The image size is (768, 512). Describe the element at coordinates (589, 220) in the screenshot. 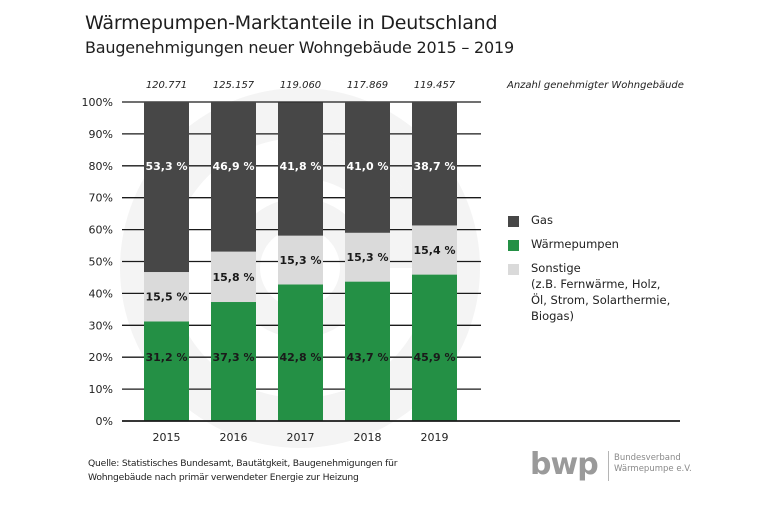

I see `legend-item-gas: Gas` at that location.